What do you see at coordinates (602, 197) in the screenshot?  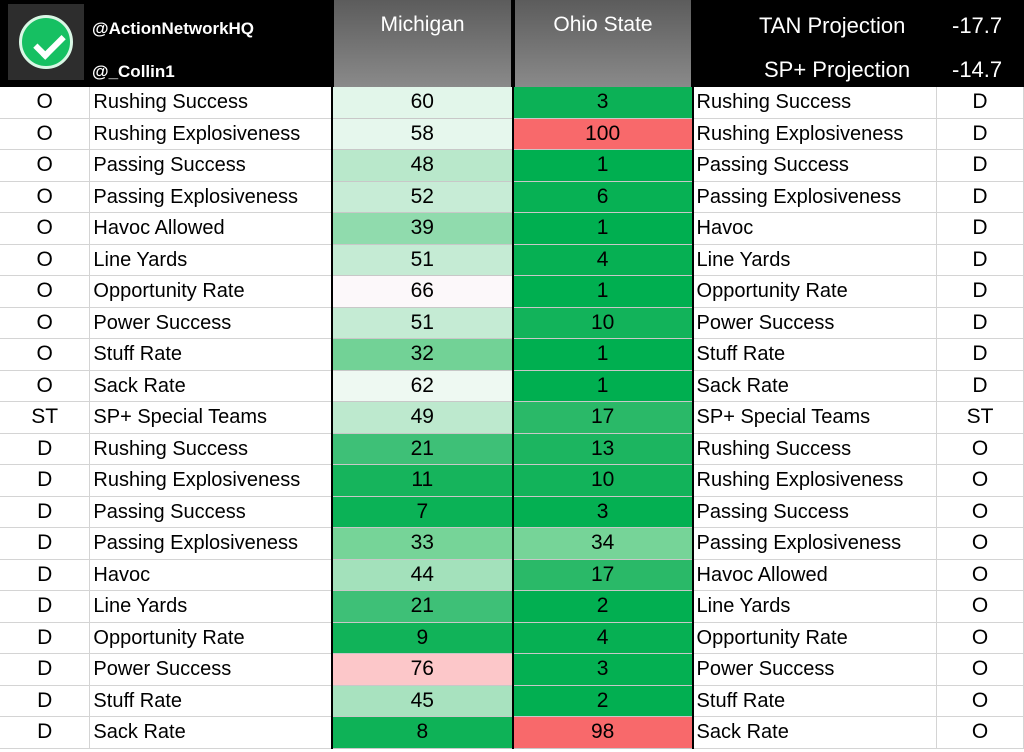 I see `ohio-state-rank-cell: 6` at bounding box center [602, 197].